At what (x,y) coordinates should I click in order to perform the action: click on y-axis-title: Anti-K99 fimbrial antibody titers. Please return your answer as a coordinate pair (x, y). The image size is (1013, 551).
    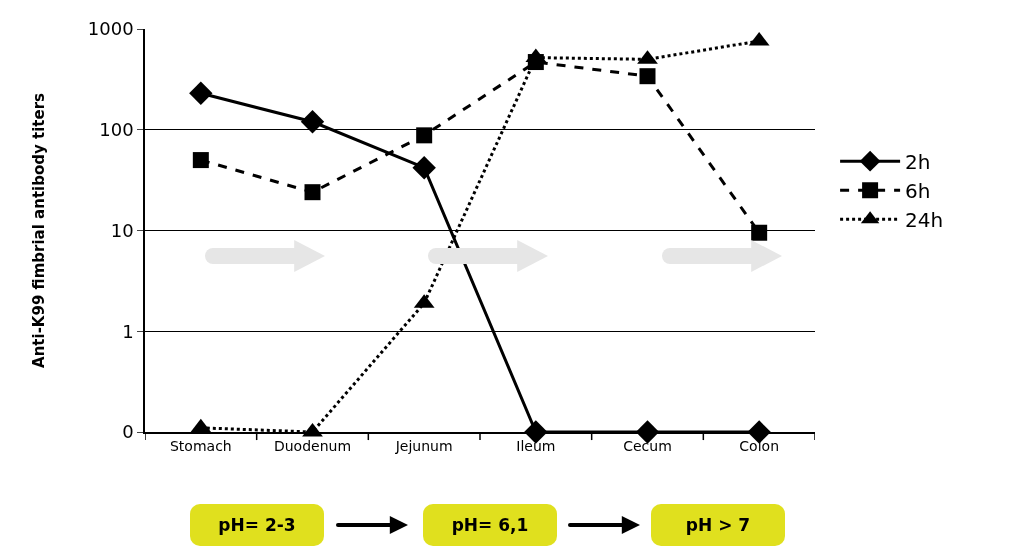
    Looking at the image, I should click on (38, 230).